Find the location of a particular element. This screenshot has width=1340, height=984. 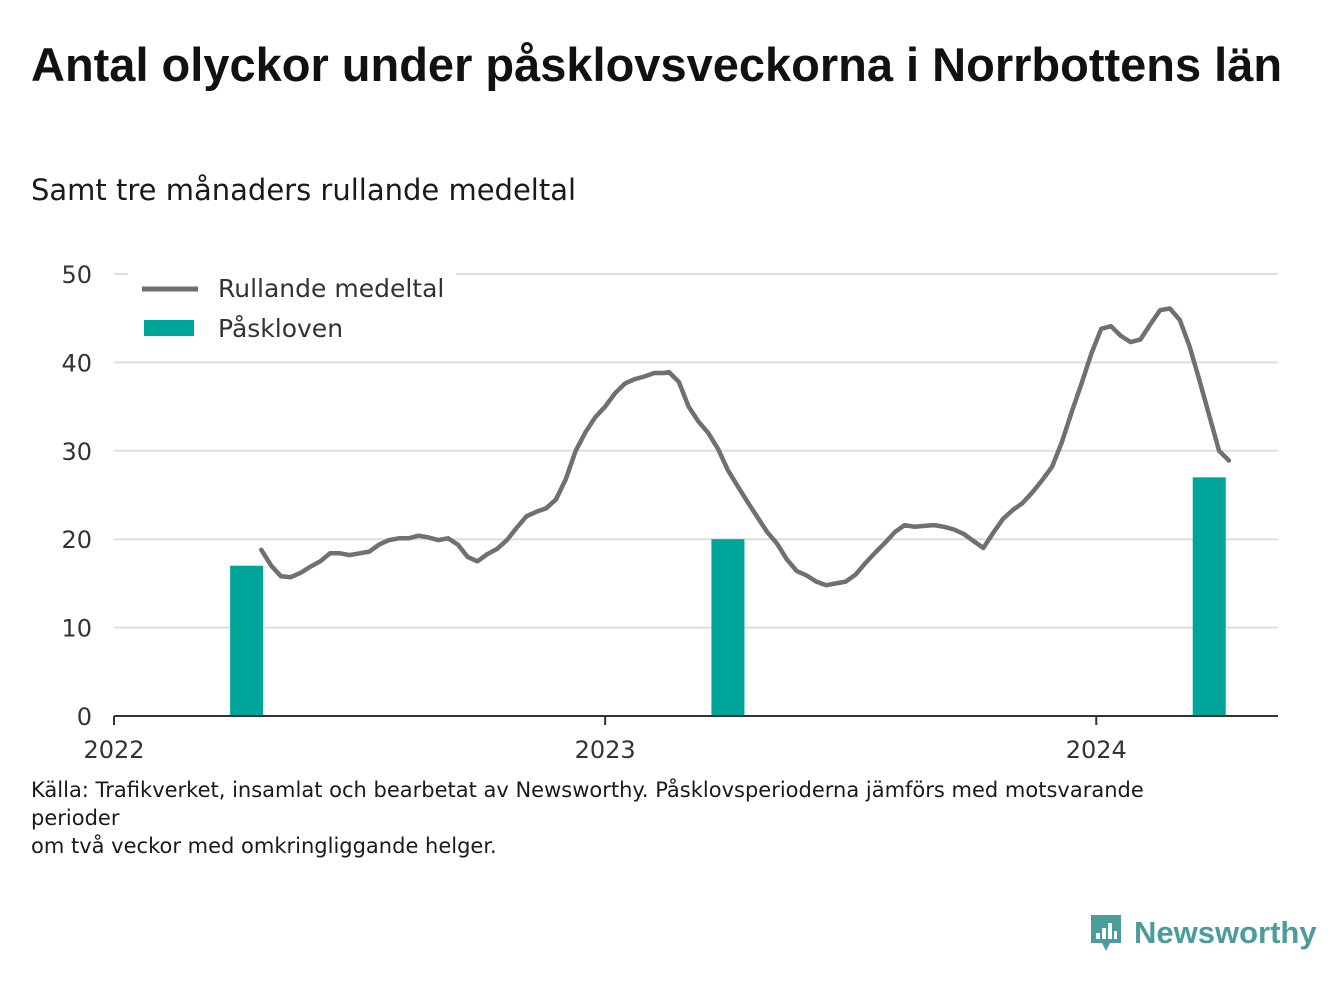

y-tick-label-10: 10 is located at coordinates (76, 629).